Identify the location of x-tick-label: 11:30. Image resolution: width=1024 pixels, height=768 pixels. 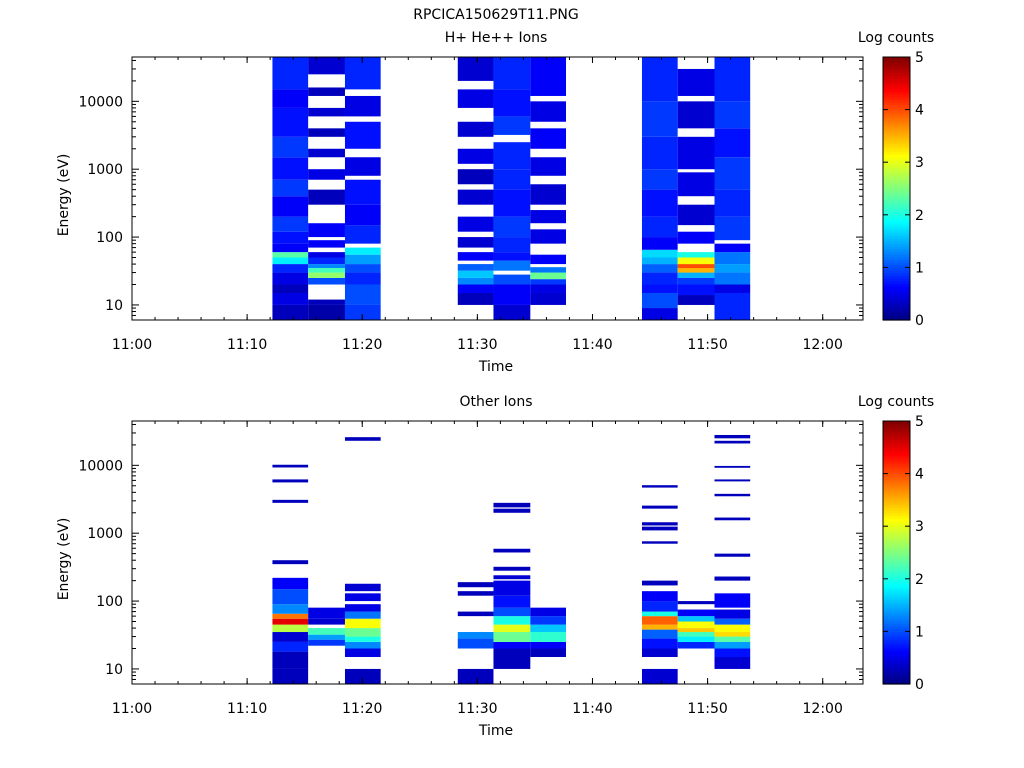
(477, 345).